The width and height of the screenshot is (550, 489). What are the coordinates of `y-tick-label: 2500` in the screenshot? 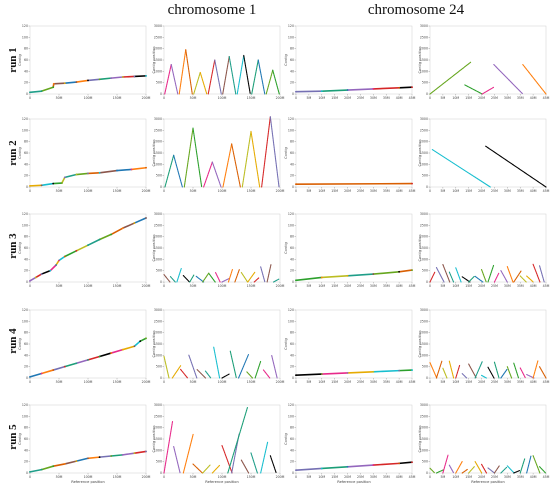 It's located at (424, 130).